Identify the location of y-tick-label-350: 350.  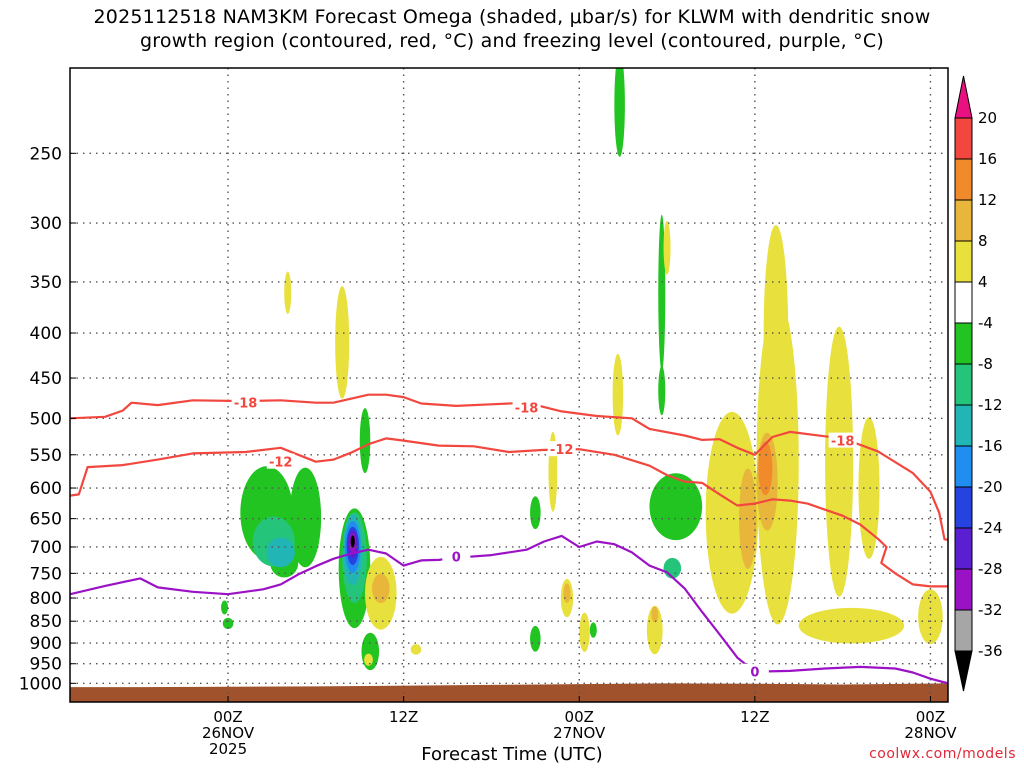
(46, 283).